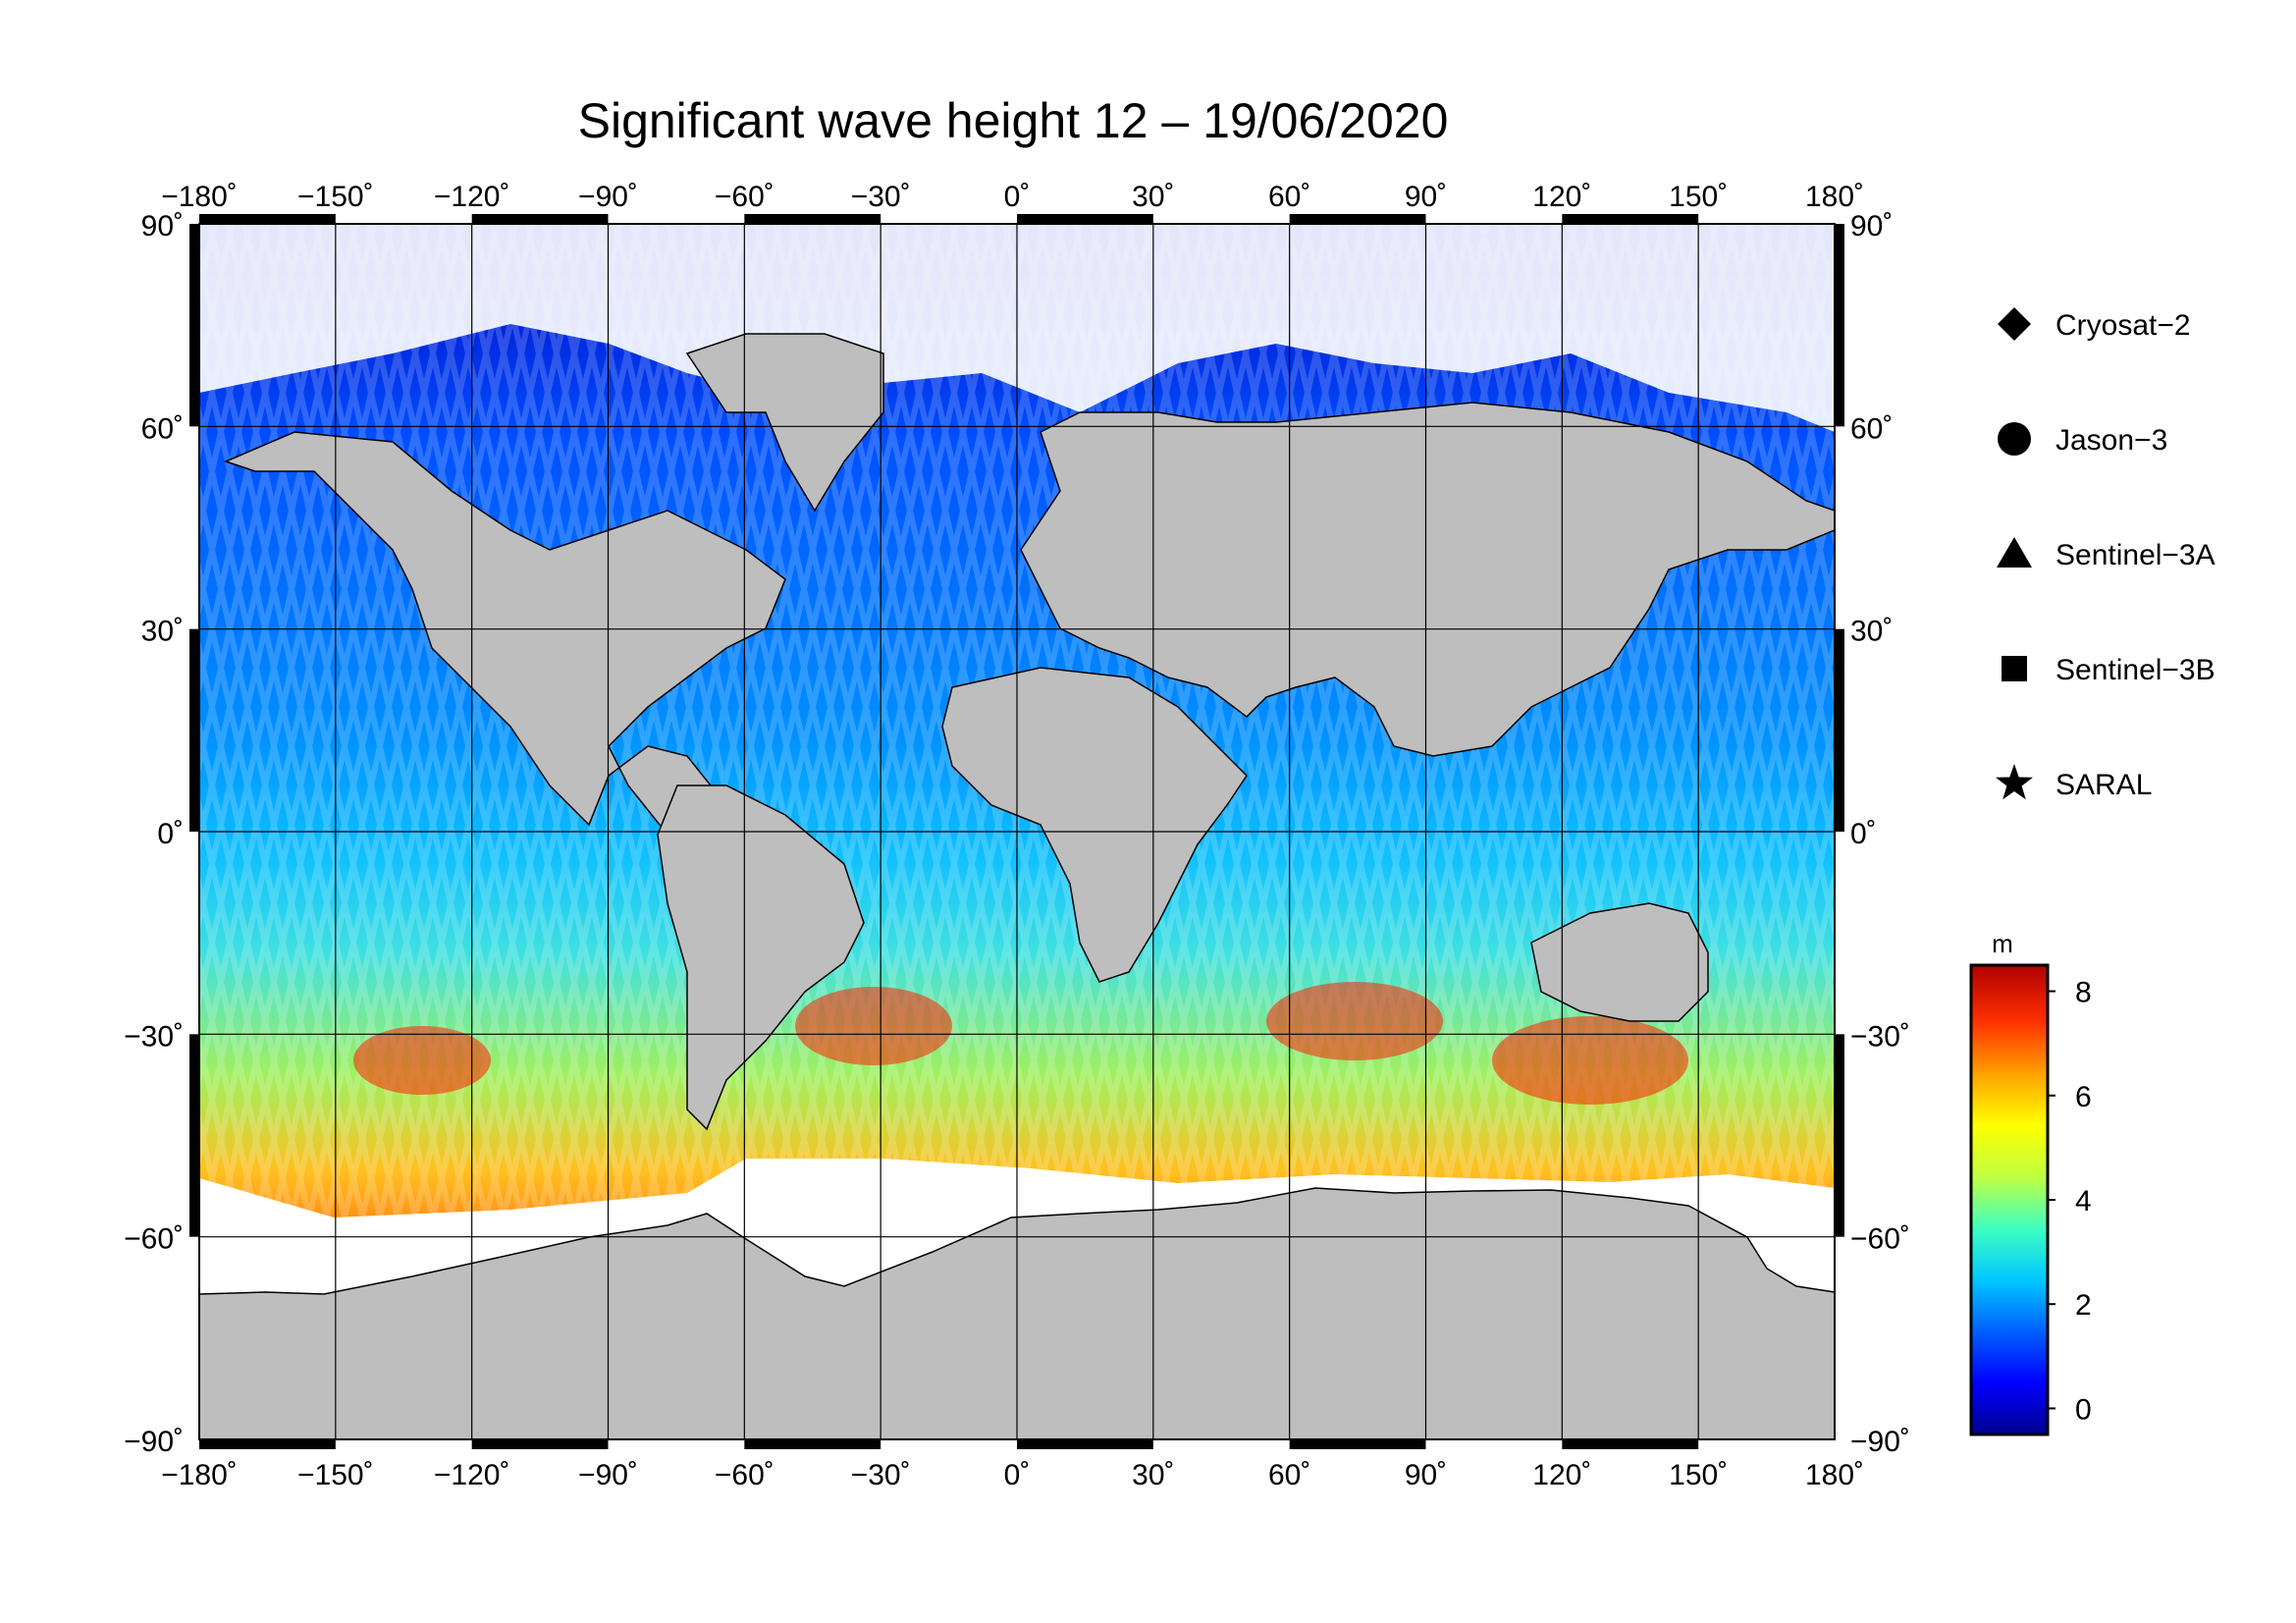 This screenshot has height=1623, width=2296. I want to click on south-america-land, so click(761, 957).